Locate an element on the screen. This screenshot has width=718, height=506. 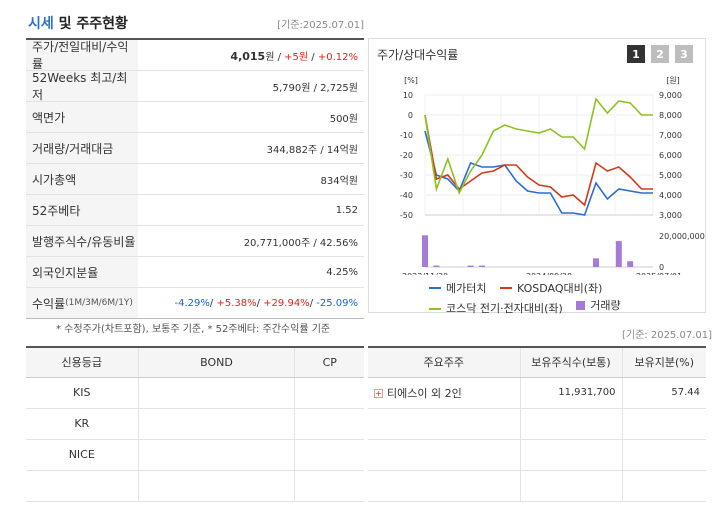
summary-value: 20,771,000주 / 42.56% is located at coordinates (300, 243).